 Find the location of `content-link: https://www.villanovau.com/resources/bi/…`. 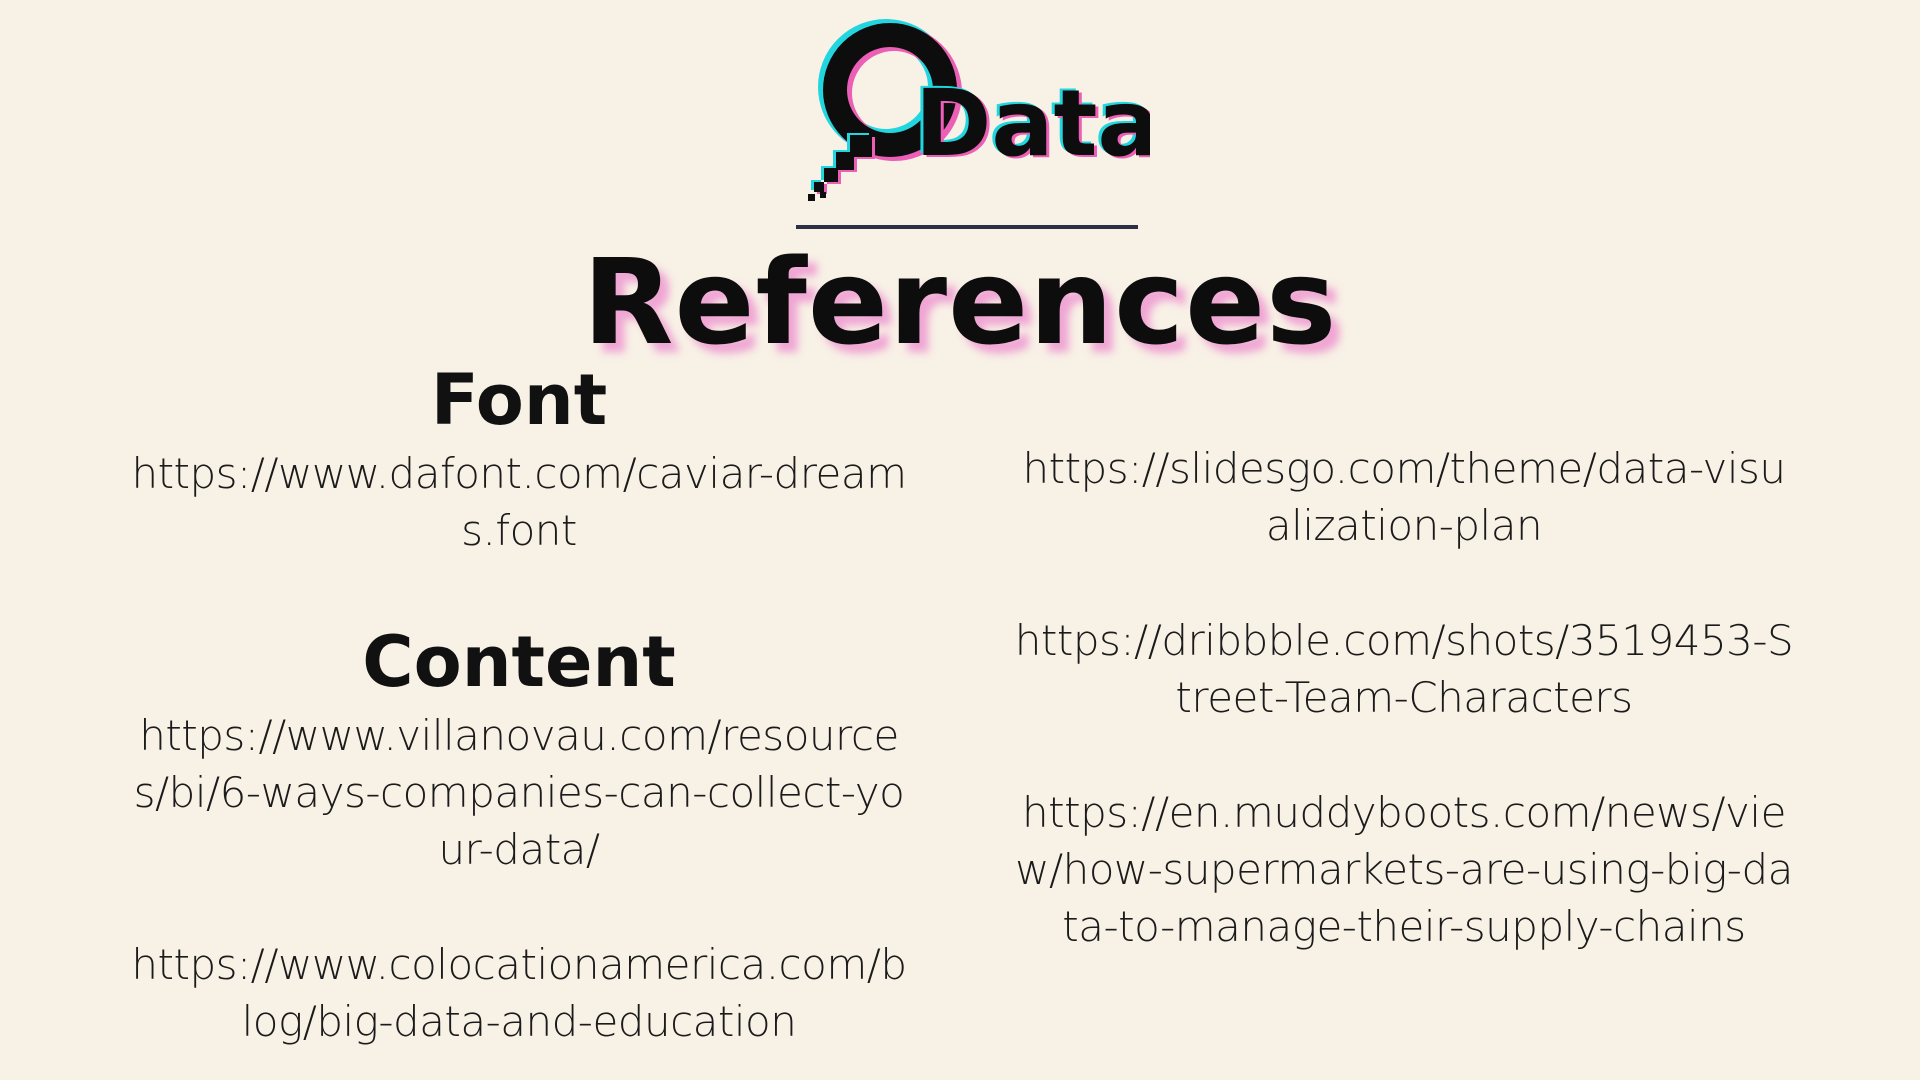

content-link: https://www.villanovau.com/resources/bi/… is located at coordinates (519, 792).